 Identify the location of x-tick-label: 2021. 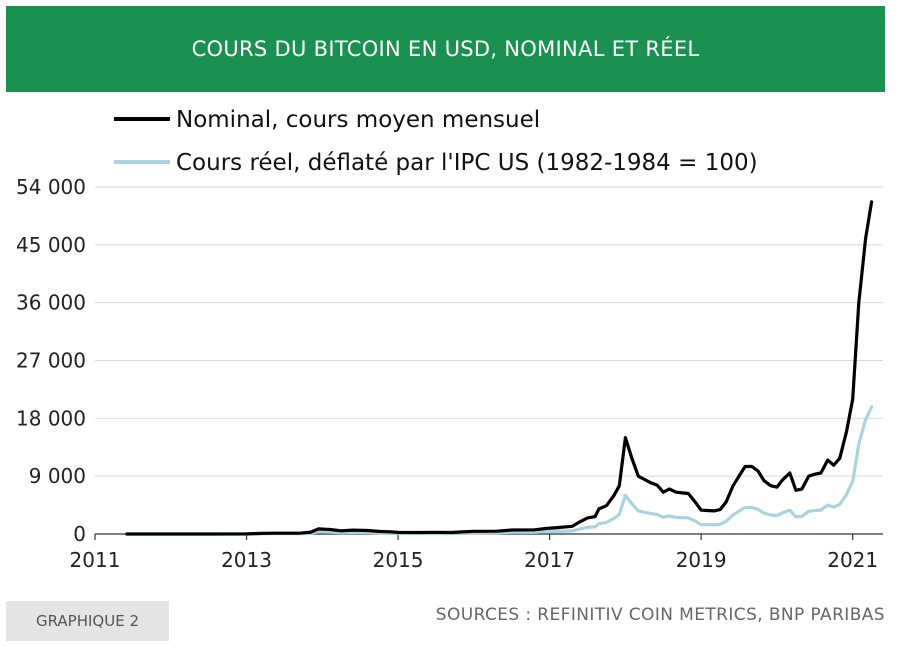
(852, 560).